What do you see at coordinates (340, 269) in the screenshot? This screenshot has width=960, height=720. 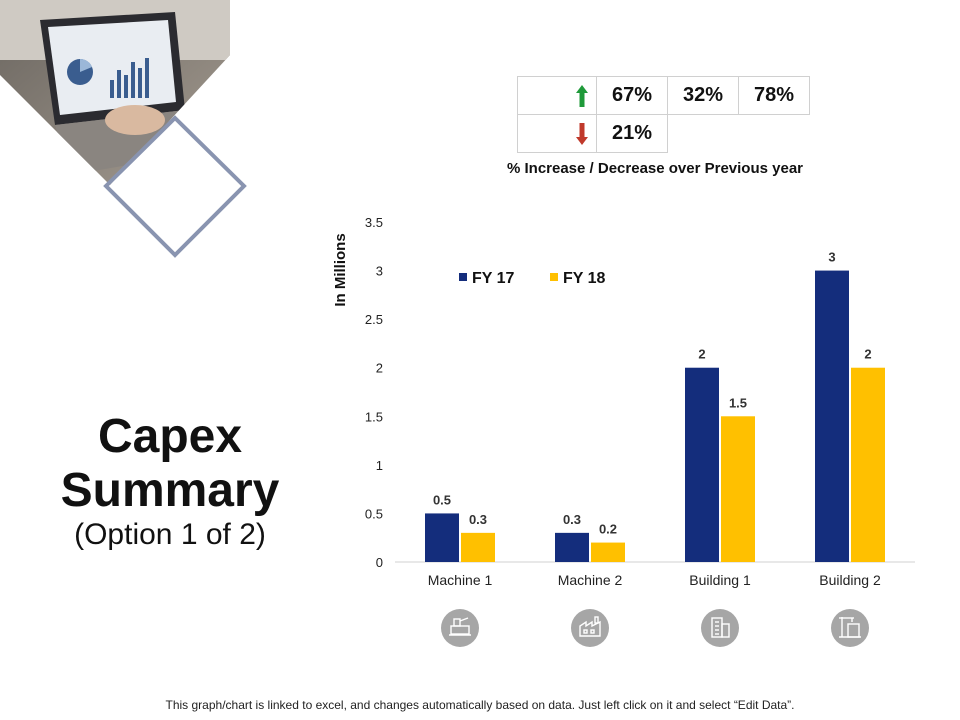 I see `y-axis-label: In Millions` at bounding box center [340, 269].